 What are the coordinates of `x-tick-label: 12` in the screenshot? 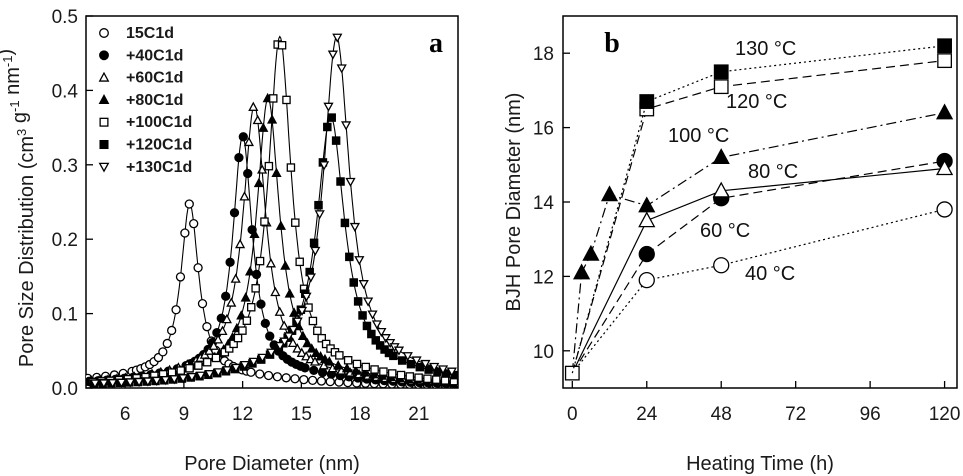 It's located at (242, 414).